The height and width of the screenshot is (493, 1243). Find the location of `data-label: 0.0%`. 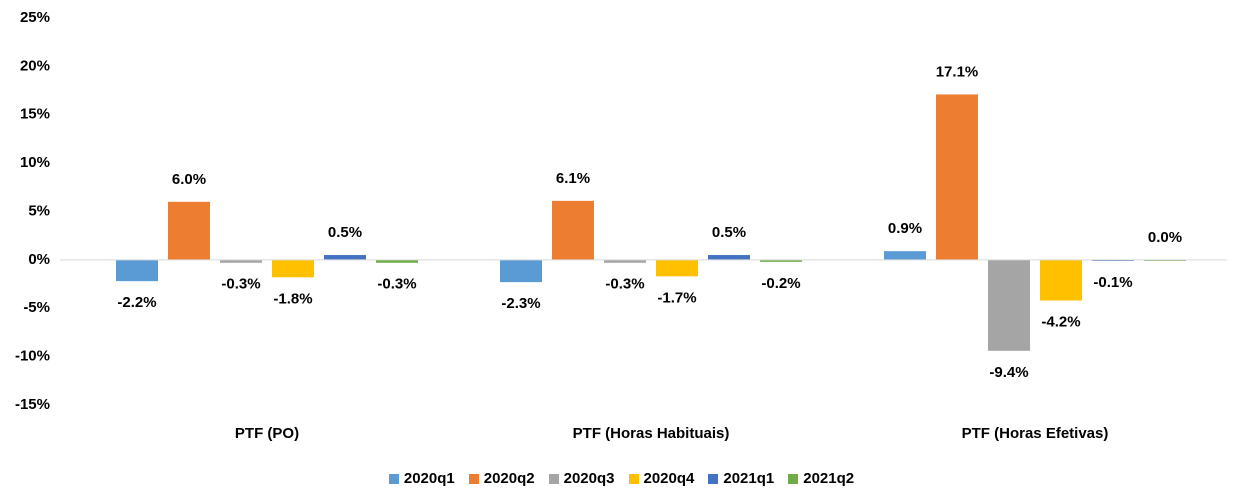

data-label: 0.0% is located at coordinates (1165, 237).